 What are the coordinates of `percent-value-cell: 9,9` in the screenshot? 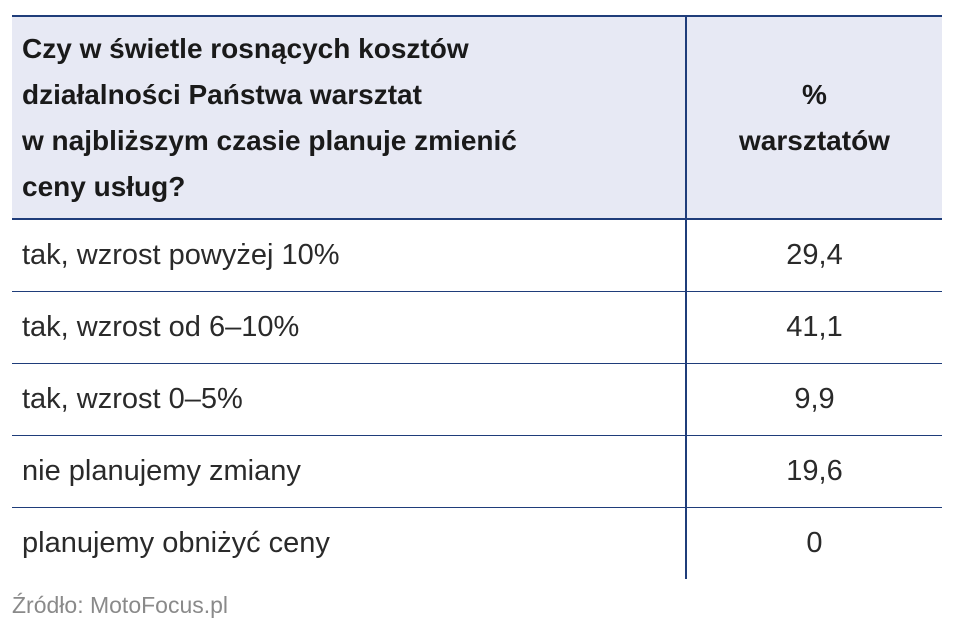 It's located at (814, 399).